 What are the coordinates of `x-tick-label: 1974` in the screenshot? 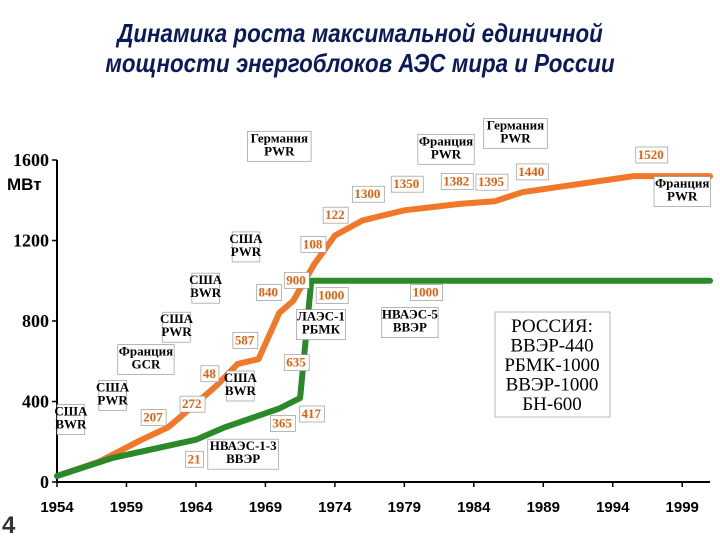 It's located at (335, 507).